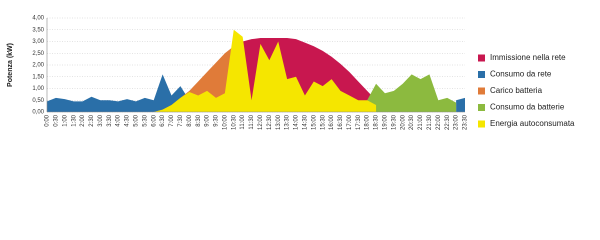  I want to click on x-tick-label: 14:30, so click(305, 122).